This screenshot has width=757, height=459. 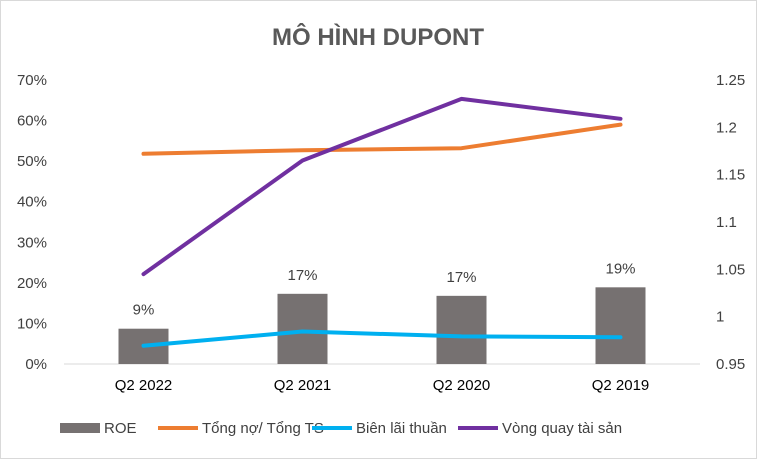 What do you see at coordinates (32, 222) in the screenshot?
I see `left-axis-ticks: 0% 10% 20% 30% 40% 50% 60% 70%` at bounding box center [32, 222].